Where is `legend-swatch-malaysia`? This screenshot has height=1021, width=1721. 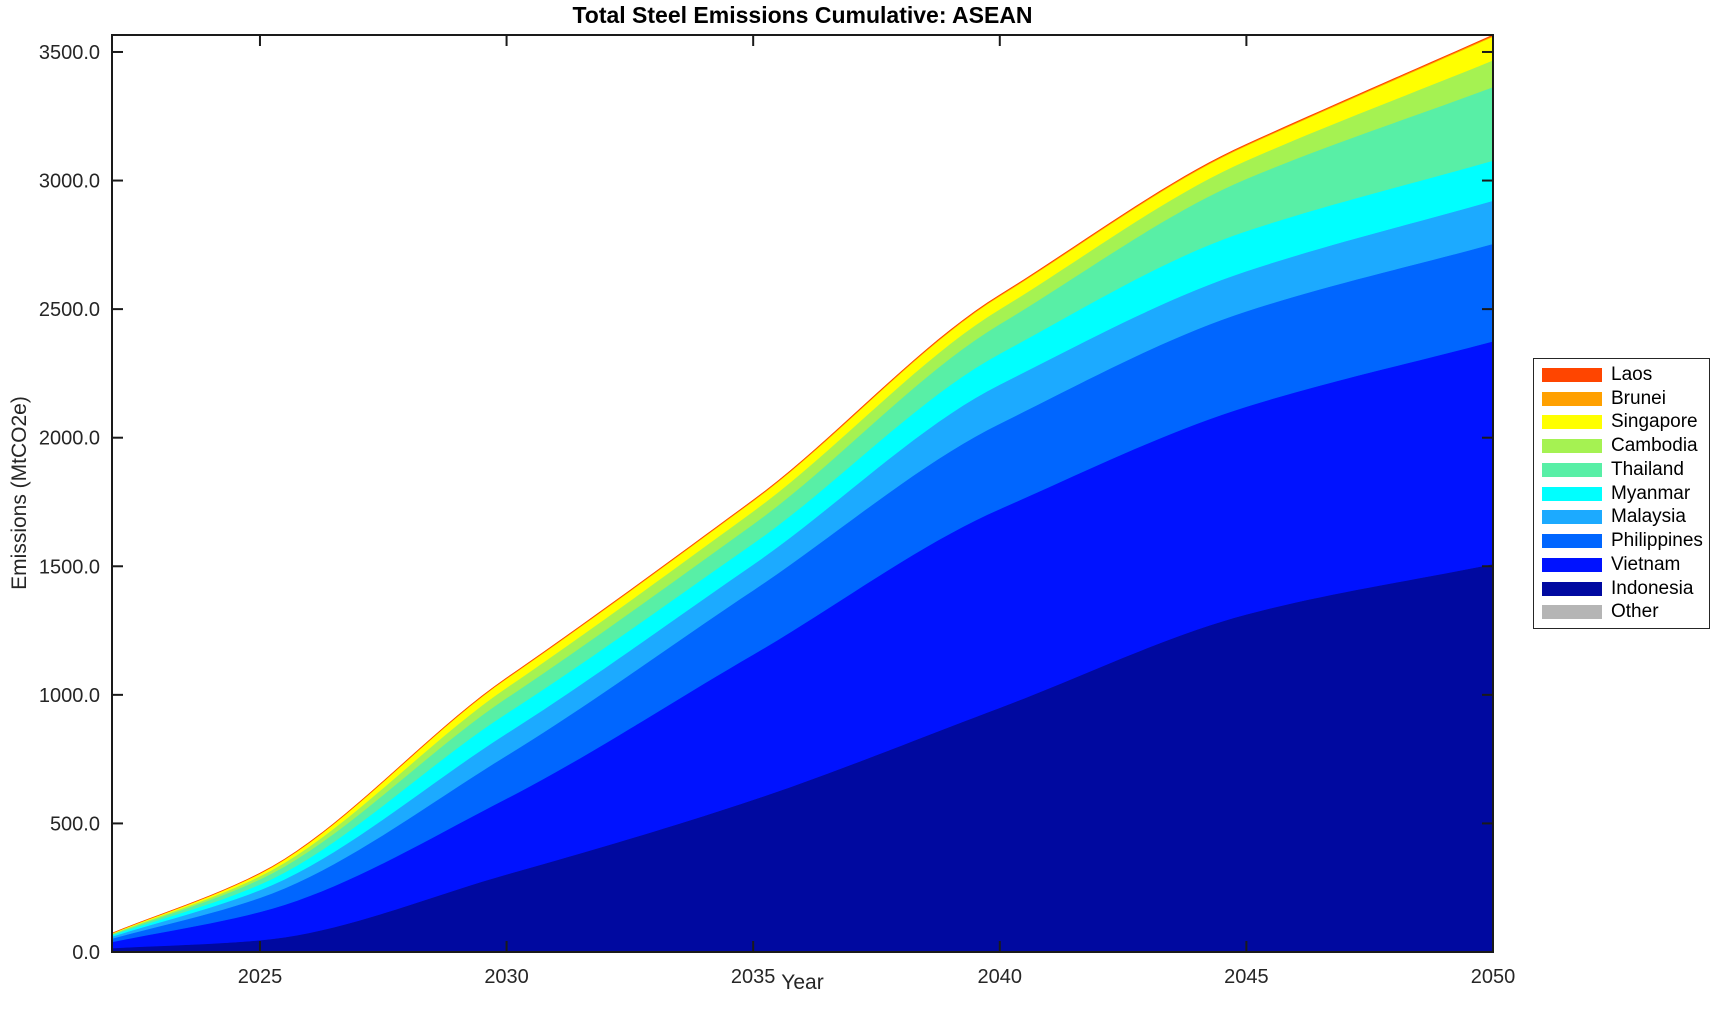 legend-swatch-malaysia is located at coordinates (1572, 517).